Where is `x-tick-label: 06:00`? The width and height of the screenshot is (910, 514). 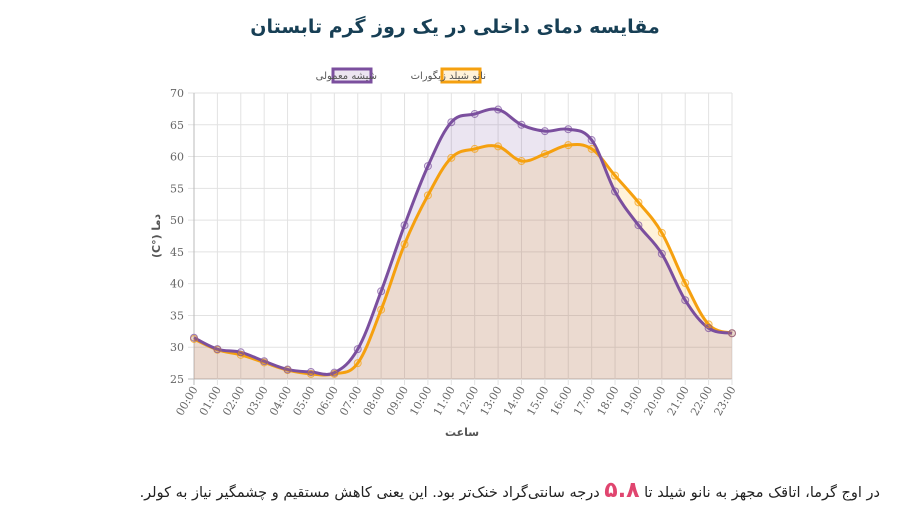
x-tick-label: 06:00 is located at coordinates (327, 401).